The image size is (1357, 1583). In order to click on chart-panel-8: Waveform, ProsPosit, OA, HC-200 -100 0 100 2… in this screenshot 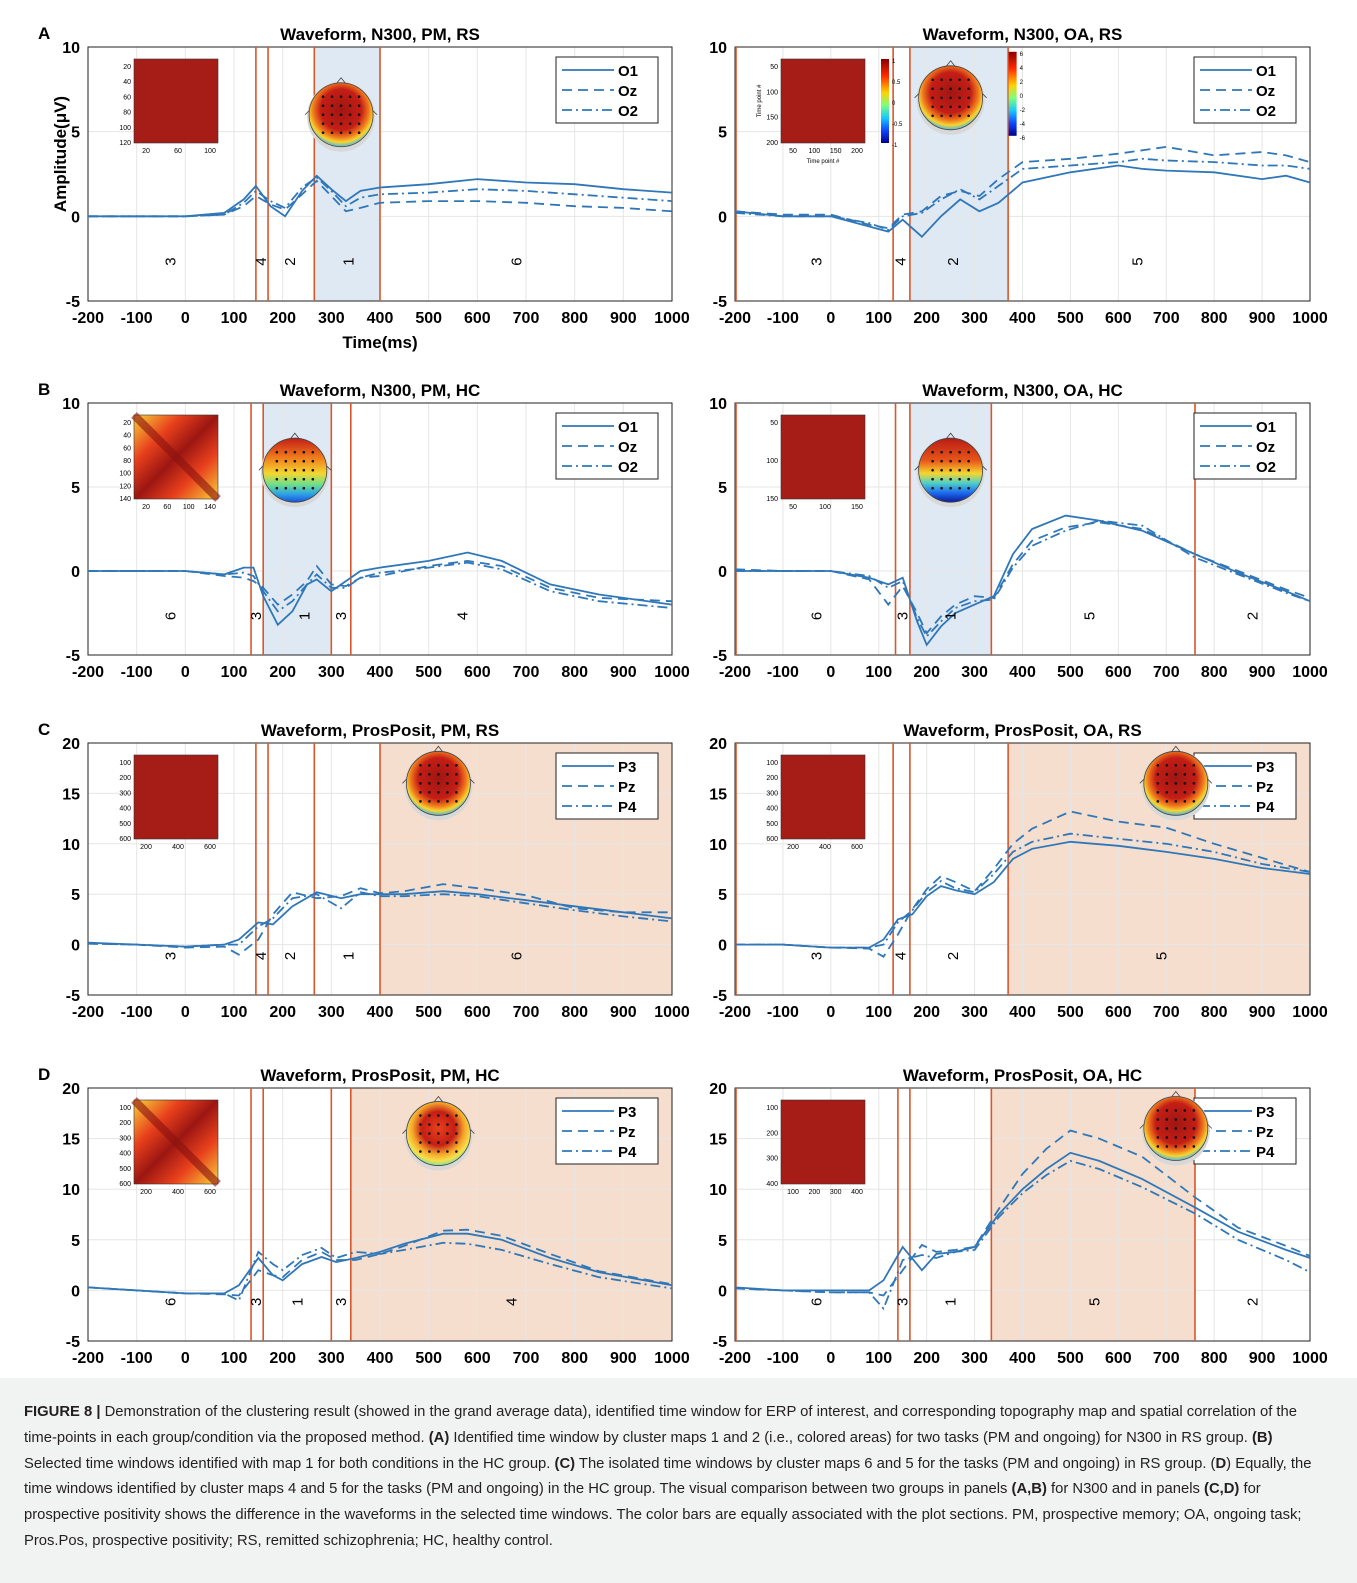, I will do `click(1018, 1216)`.